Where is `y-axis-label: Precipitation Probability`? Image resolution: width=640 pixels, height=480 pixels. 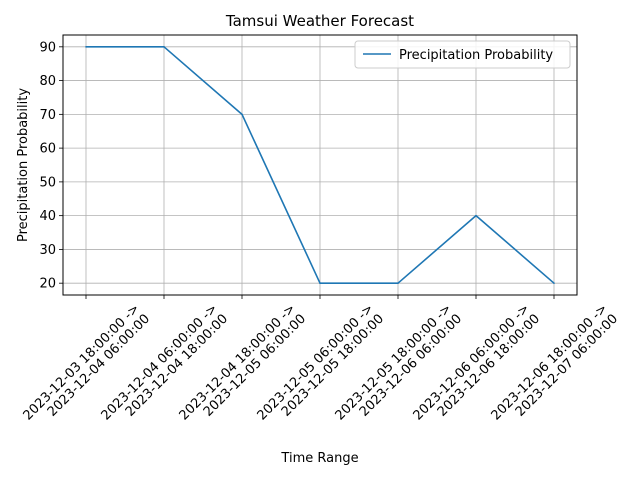 y-axis-label: Precipitation Probability is located at coordinates (23, 165).